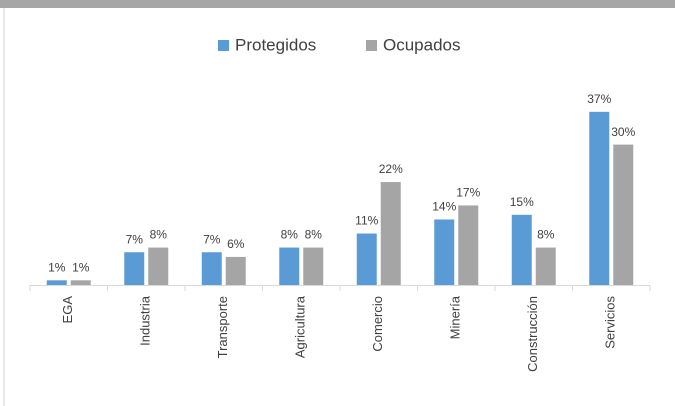  What do you see at coordinates (236, 244) in the screenshot?
I see `data-label: 6%` at bounding box center [236, 244].